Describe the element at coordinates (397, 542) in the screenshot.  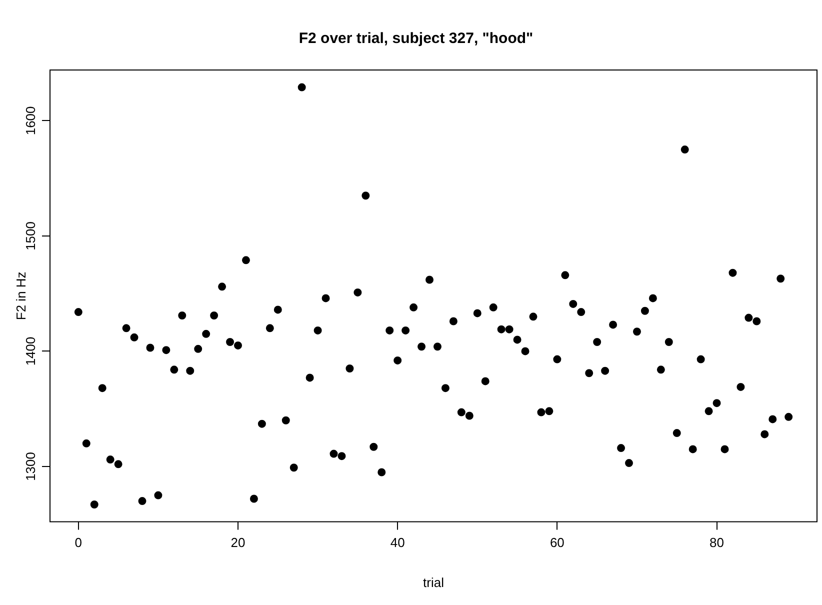
I see `x-tick-label: 40` at that location.